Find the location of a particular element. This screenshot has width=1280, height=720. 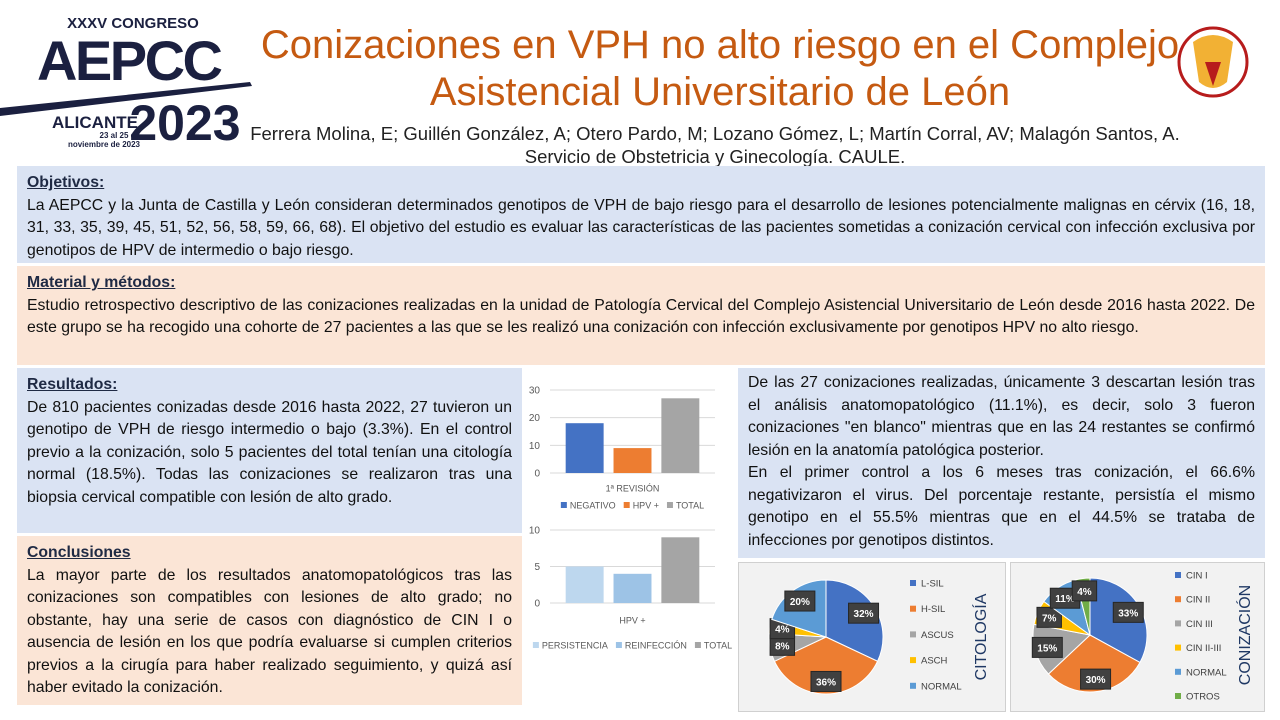

bar-chart: 0 10 20 30 1ª REVISIÓN NEGATIVO HPV + TOTAL is located at coordinates (622, 448).